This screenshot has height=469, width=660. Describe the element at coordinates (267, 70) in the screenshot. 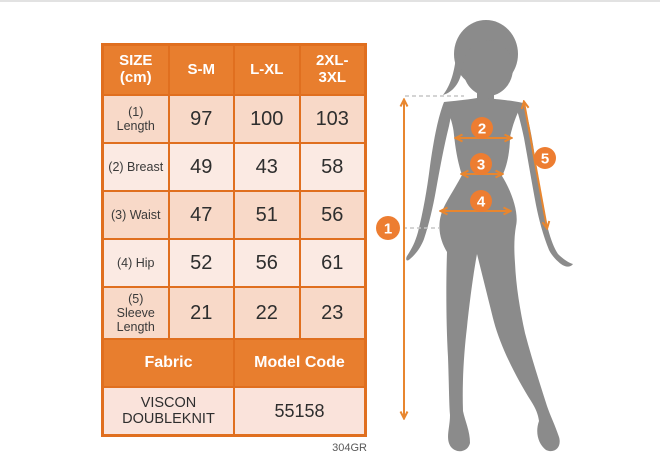

I see `header-l-xl: L-XL` at that location.